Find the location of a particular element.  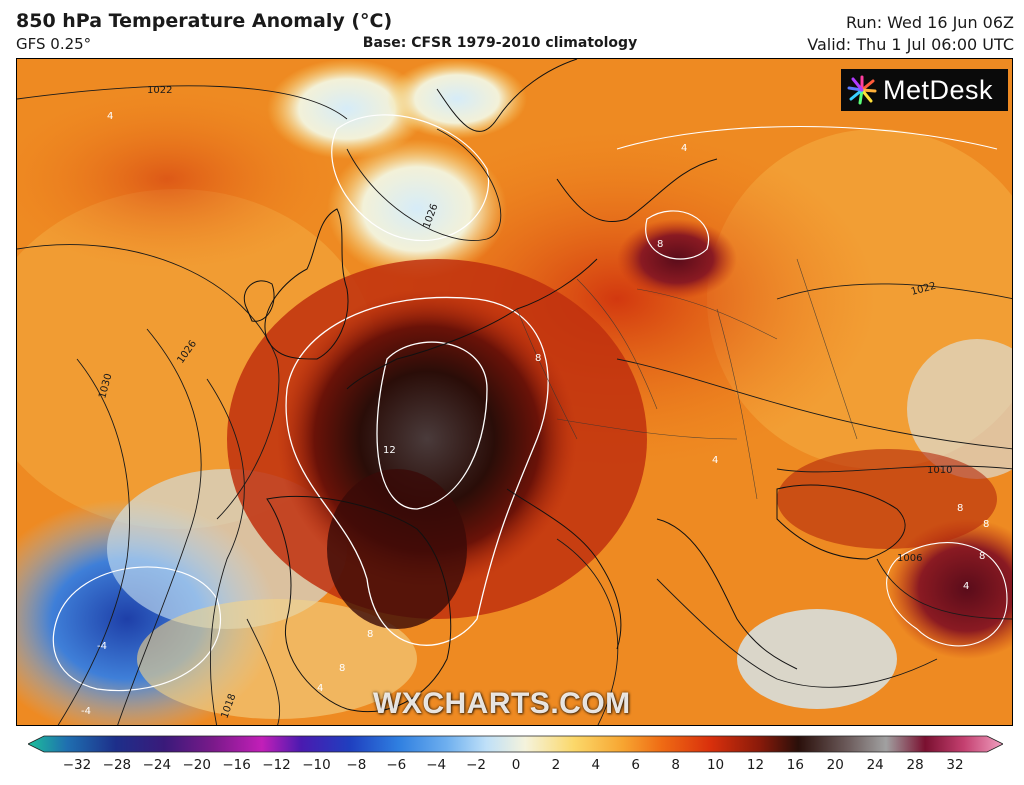

colorbar-tick-label: 2 is located at coordinates (556, 765).